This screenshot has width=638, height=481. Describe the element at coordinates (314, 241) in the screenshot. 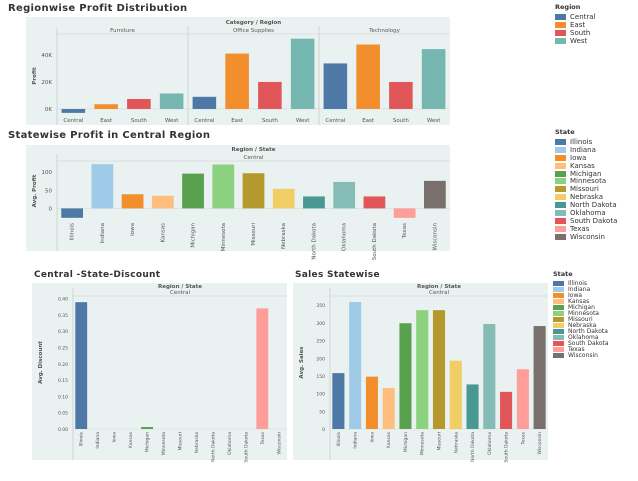

I see `x-tick-label: North Dakota` at that location.